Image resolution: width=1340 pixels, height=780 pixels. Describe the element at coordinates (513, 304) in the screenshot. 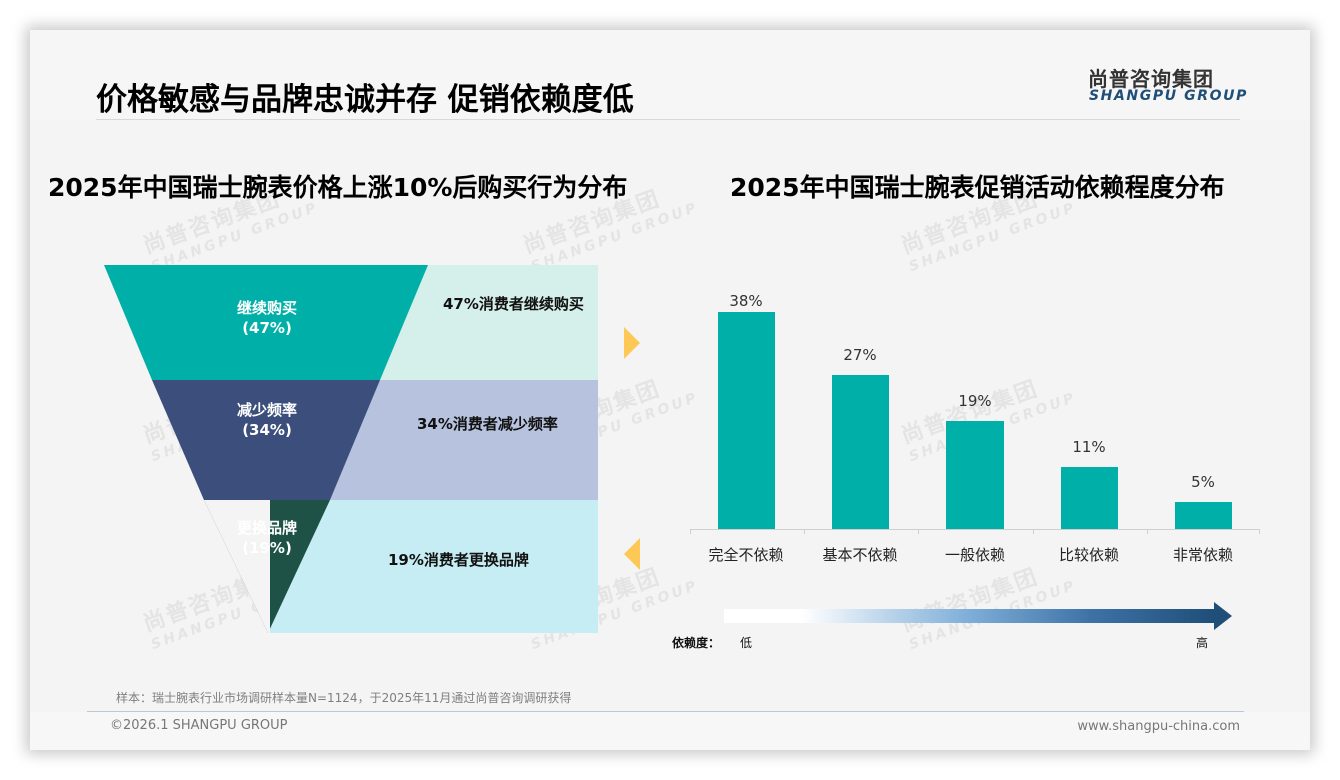

I see `funnel-desc-1: 47%消费者继续购买` at that location.